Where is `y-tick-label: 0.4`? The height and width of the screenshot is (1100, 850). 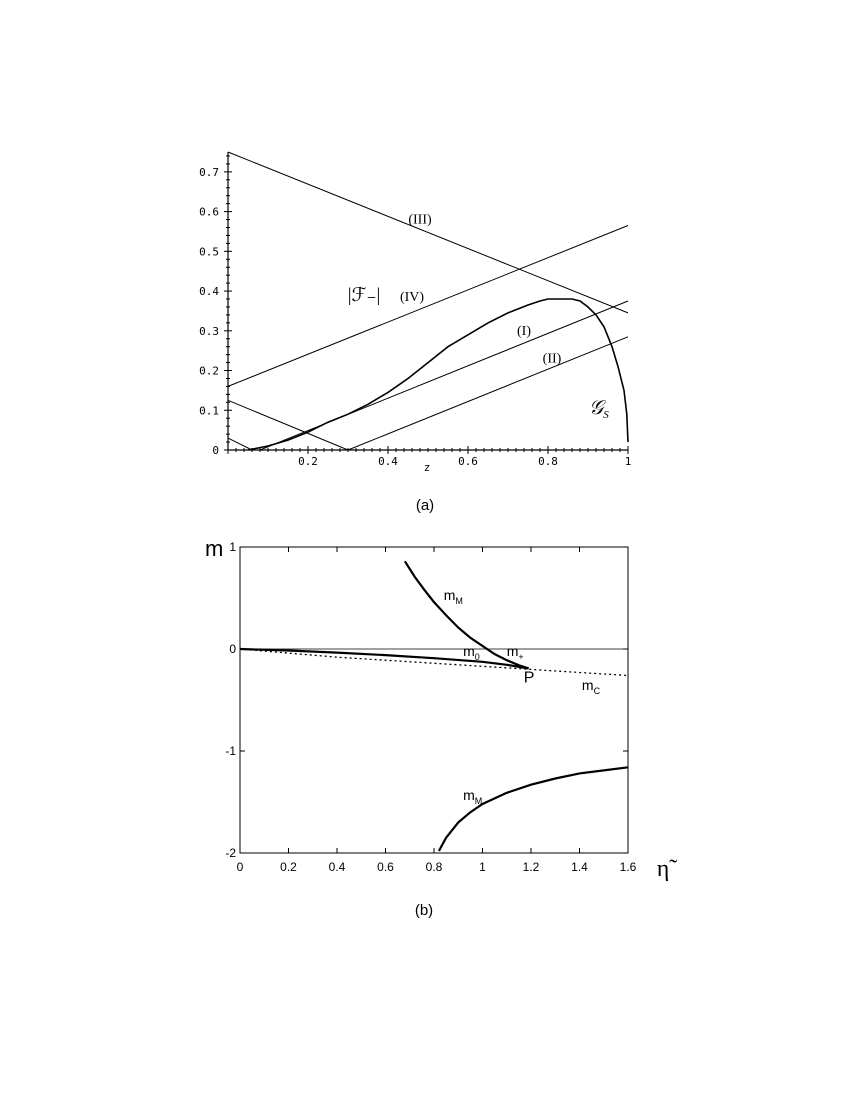 y-tick-label: 0.4 is located at coordinates (209, 291).